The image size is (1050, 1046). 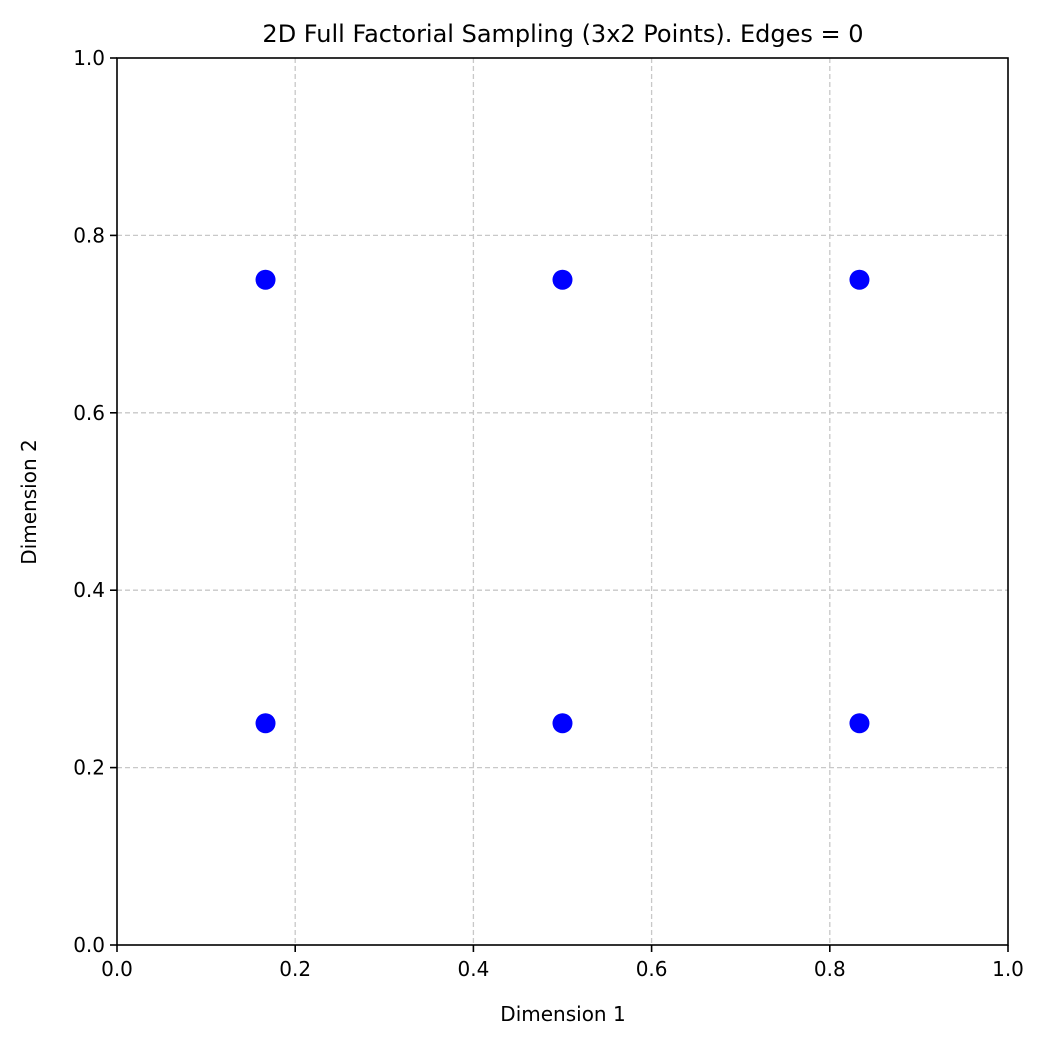 I want to click on x-tick-label: 0.4, so click(x=473, y=969).